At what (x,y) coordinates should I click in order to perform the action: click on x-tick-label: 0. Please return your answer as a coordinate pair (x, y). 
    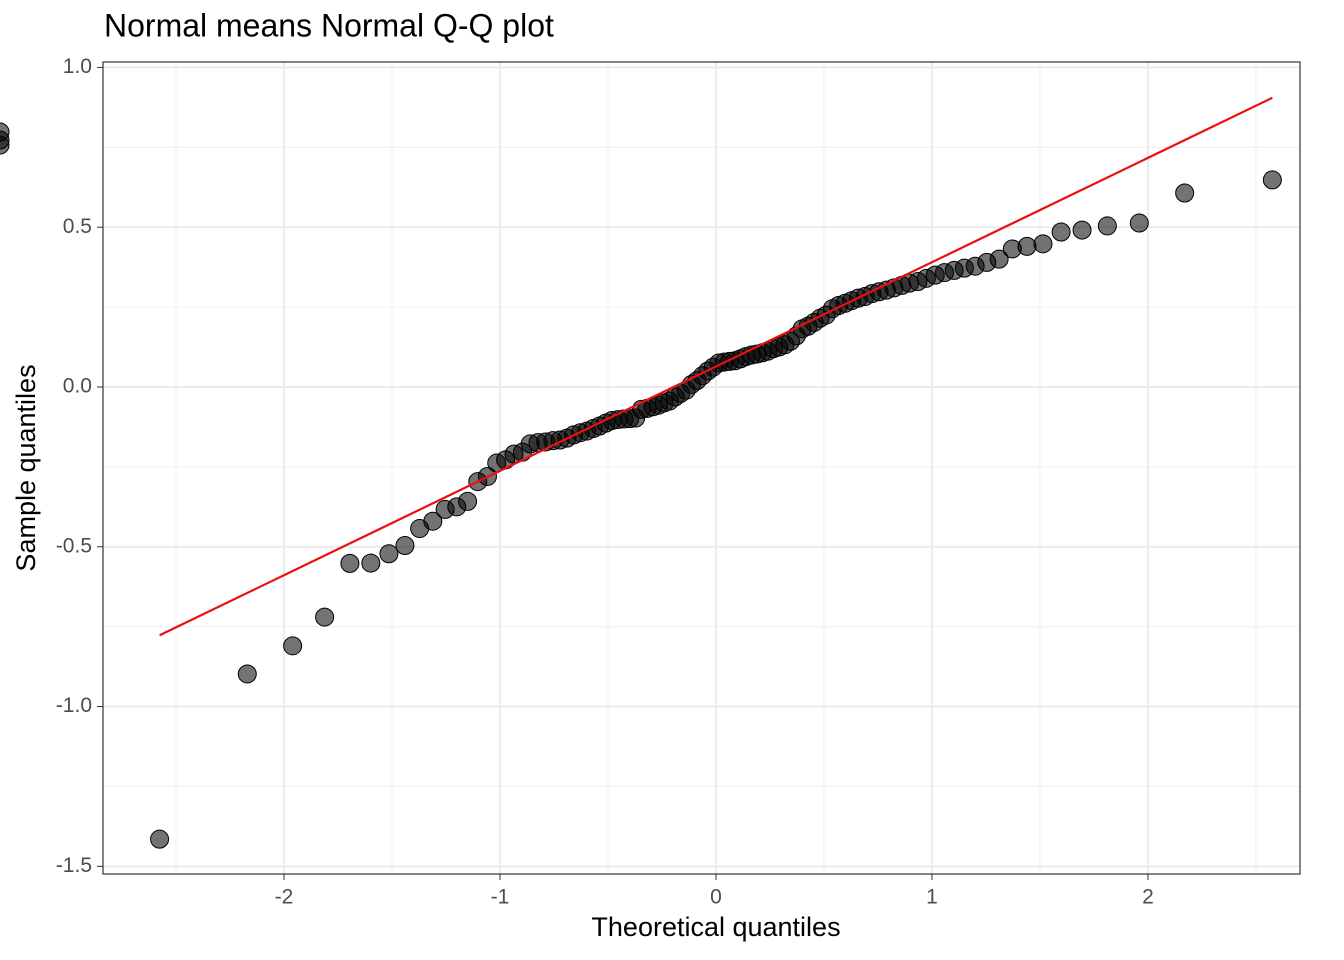
    Looking at the image, I should click on (716, 897).